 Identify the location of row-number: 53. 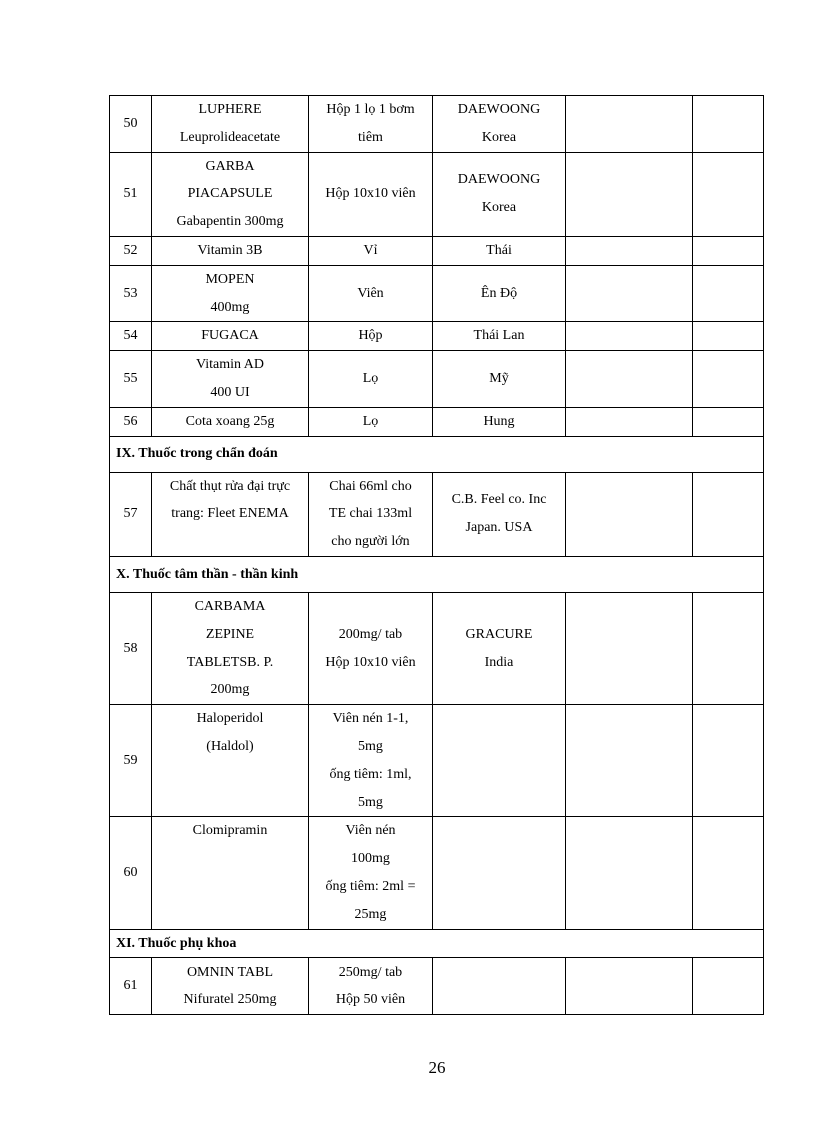
(130, 293).